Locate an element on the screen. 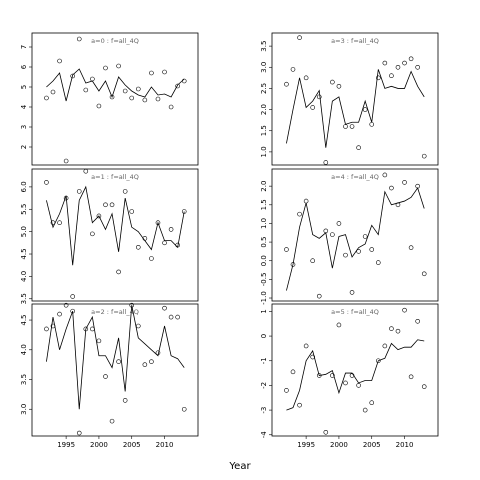 This screenshot has height=480, width=480. x-axis-label: Year is located at coordinates (239, 466).